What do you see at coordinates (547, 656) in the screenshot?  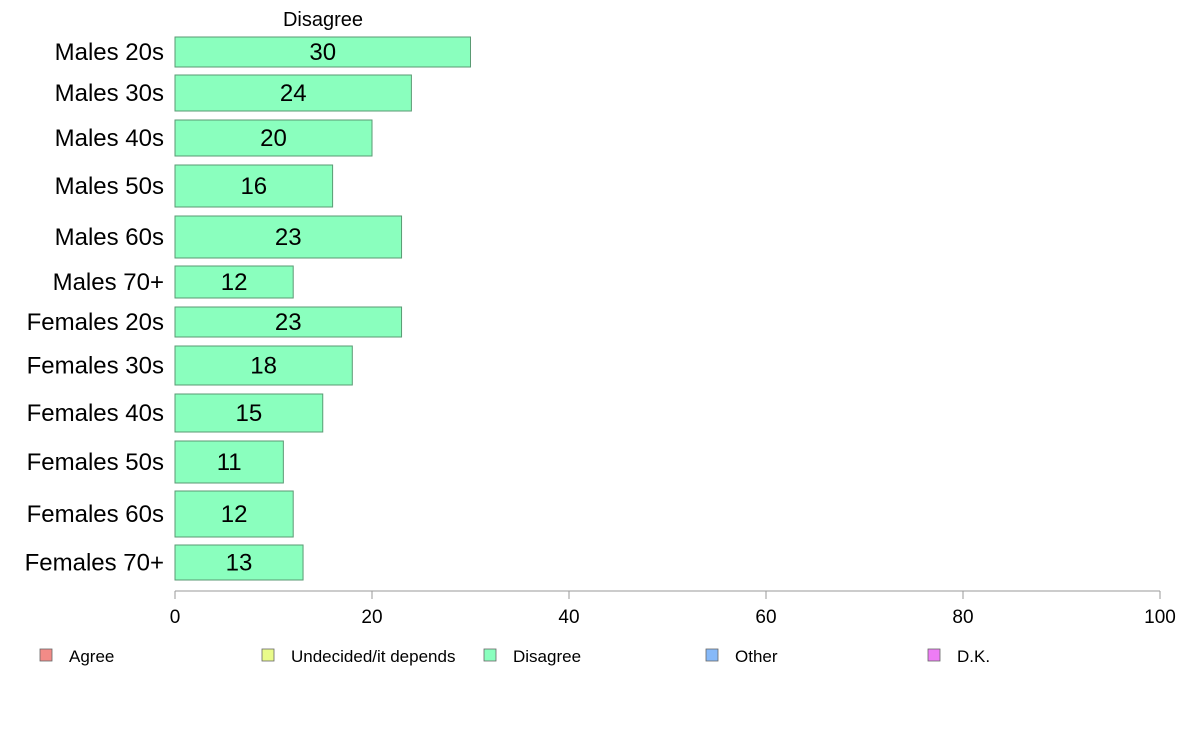 I see `legend-label: Disagree` at bounding box center [547, 656].